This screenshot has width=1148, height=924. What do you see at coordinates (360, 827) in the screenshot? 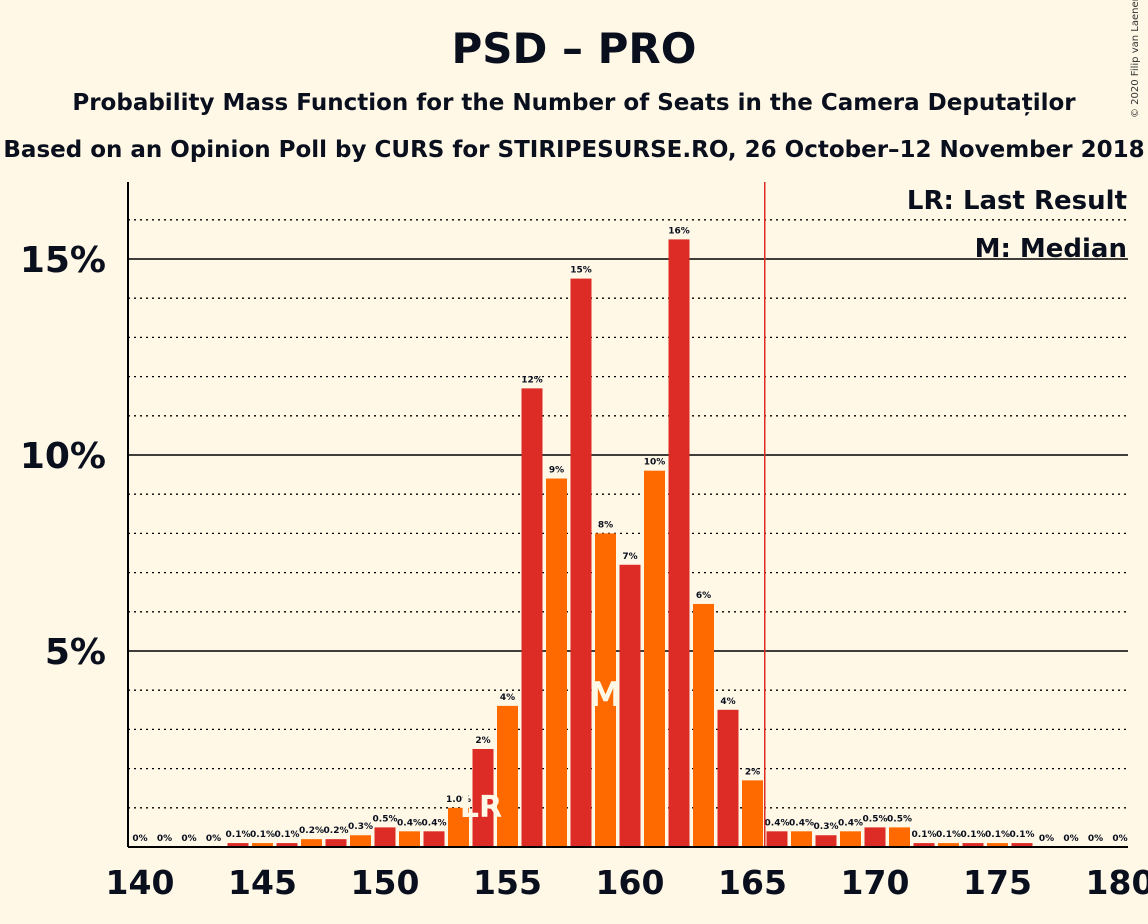
I see `data-label-149: 0.3%` at bounding box center [360, 827].